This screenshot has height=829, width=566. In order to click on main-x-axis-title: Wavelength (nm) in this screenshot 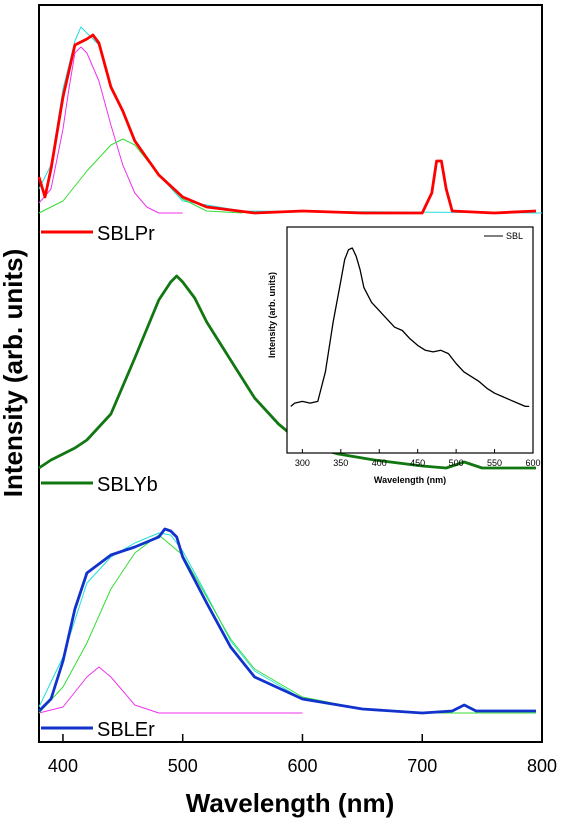, I will do `click(290, 803)`.